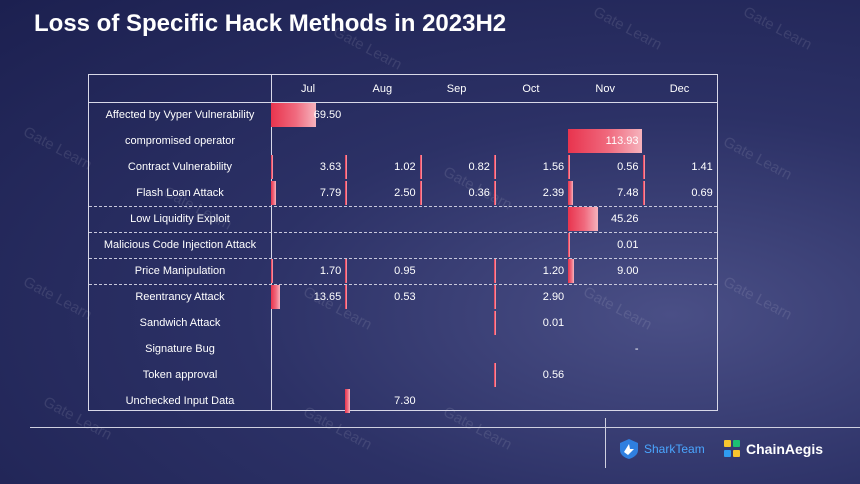  Describe the element at coordinates (530, 193) in the screenshot. I see `data-cell: 2.39` at that location.